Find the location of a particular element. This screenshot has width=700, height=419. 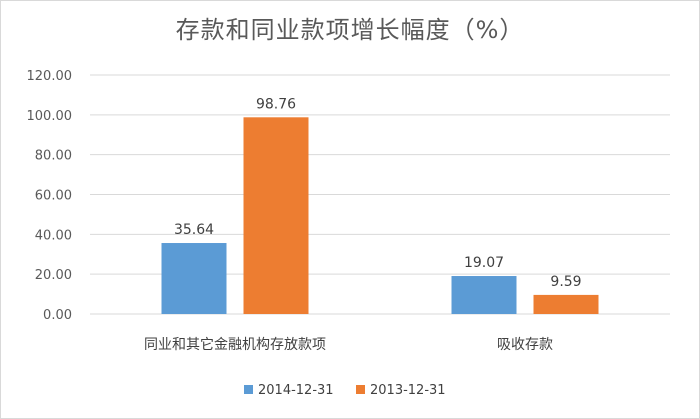

y-tick-label: 80.00 is located at coordinates (53, 156).